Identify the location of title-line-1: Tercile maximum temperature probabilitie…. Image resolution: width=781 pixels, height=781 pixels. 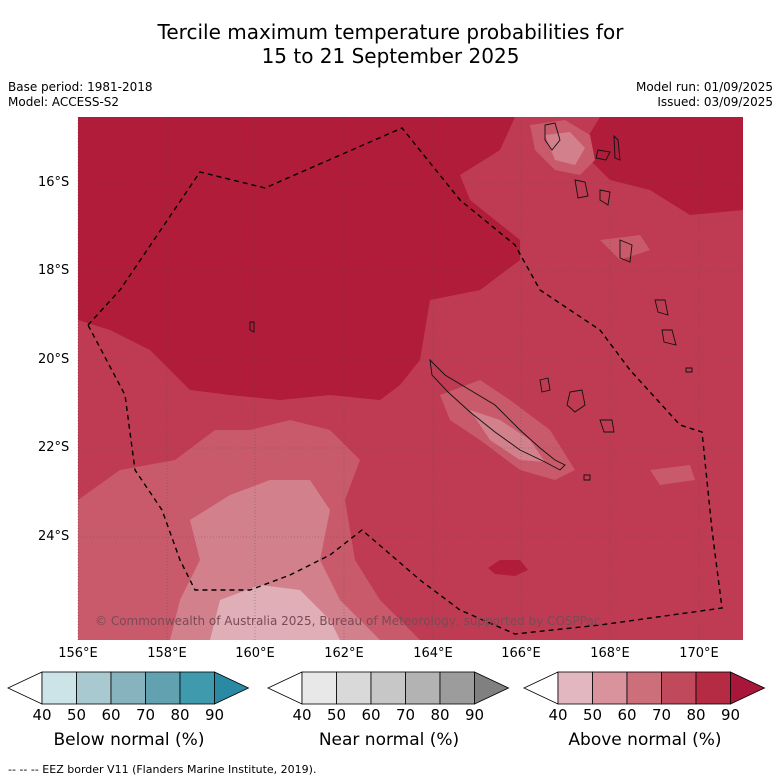
(390, 32).